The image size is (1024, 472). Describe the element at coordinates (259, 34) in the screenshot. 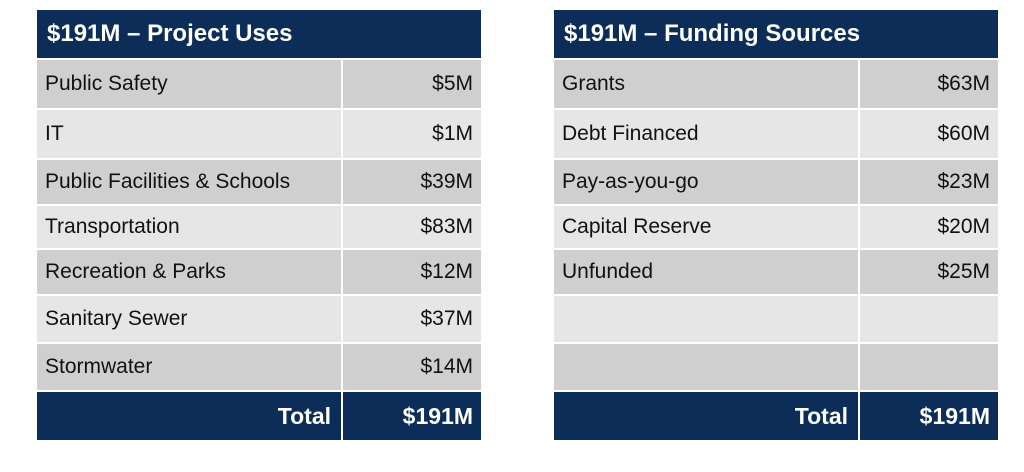

I see `project-uses-title: $191M – Project Uses` at that location.